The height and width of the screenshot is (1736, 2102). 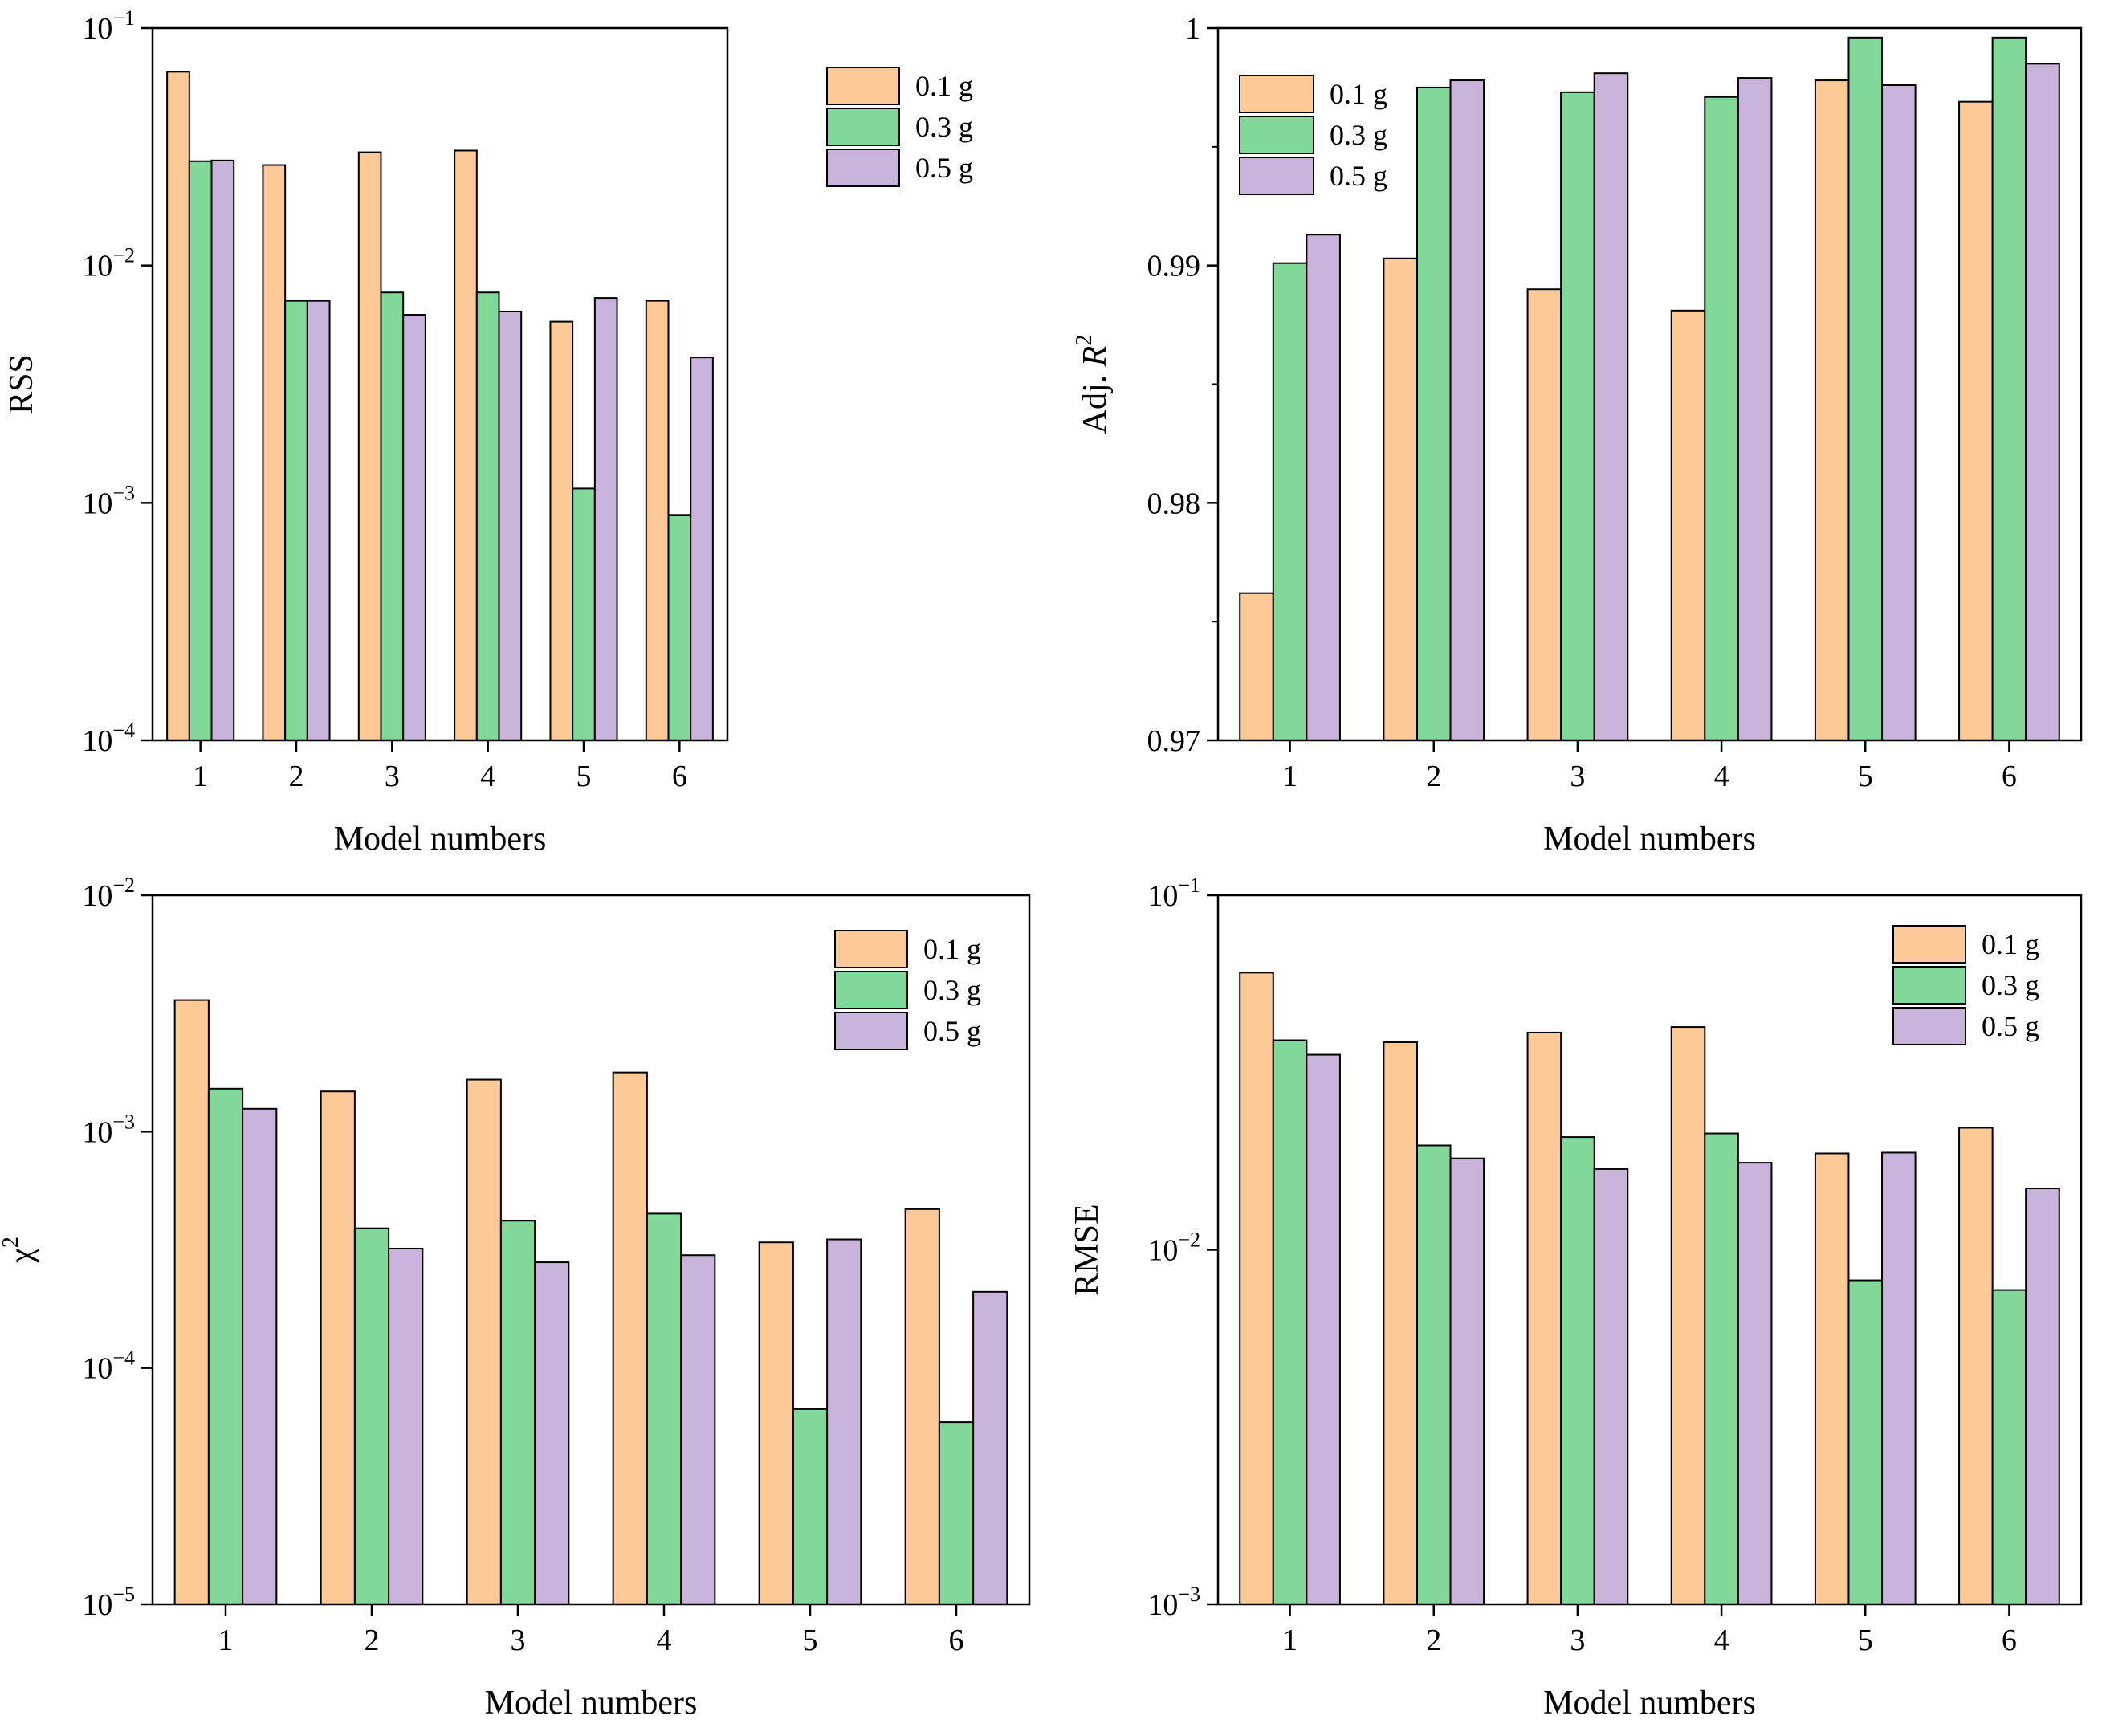 I want to click on y-tick-label: 1, so click(x=1192, y=29).